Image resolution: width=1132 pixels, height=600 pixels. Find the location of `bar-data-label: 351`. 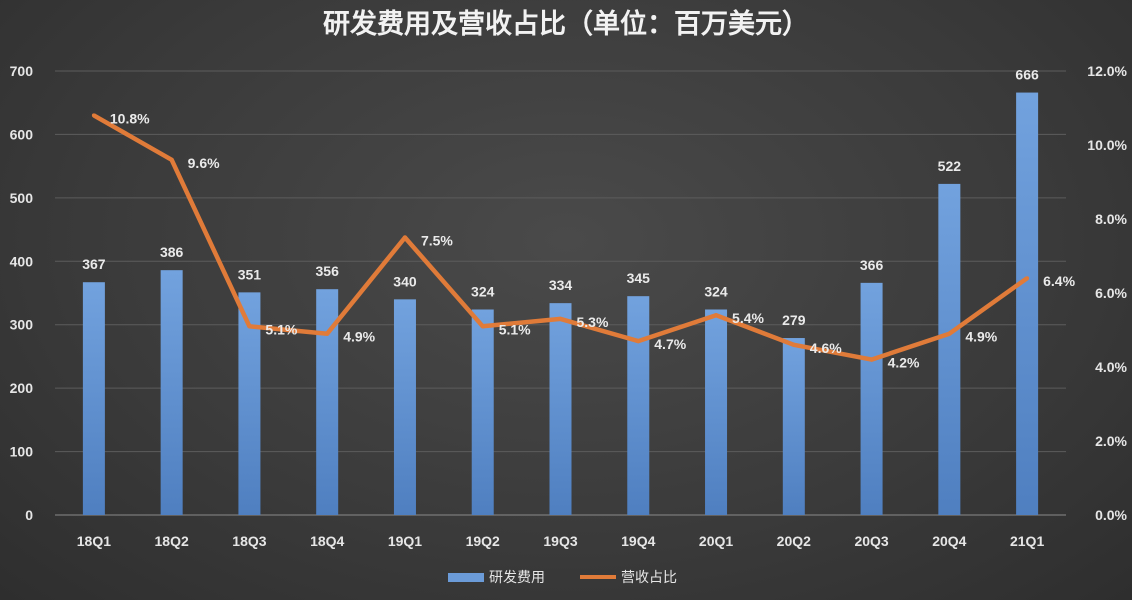

bar-data-label: 351 is located at coordinates (250, 274).